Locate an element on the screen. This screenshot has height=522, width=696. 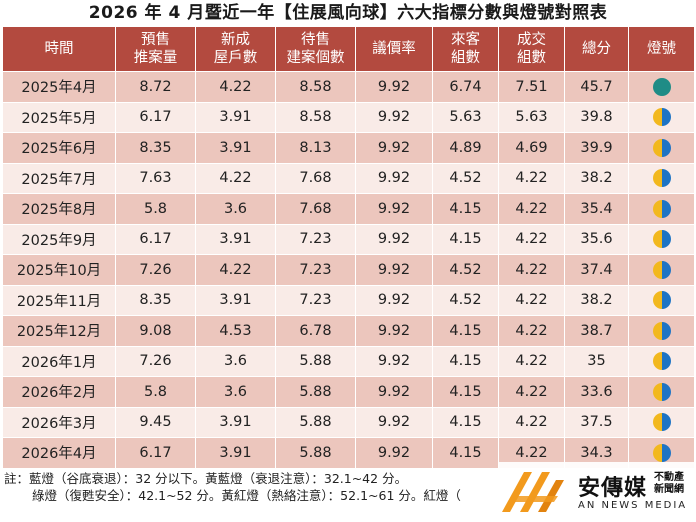
column-header: 總分 is located at coordinates (596, 49).